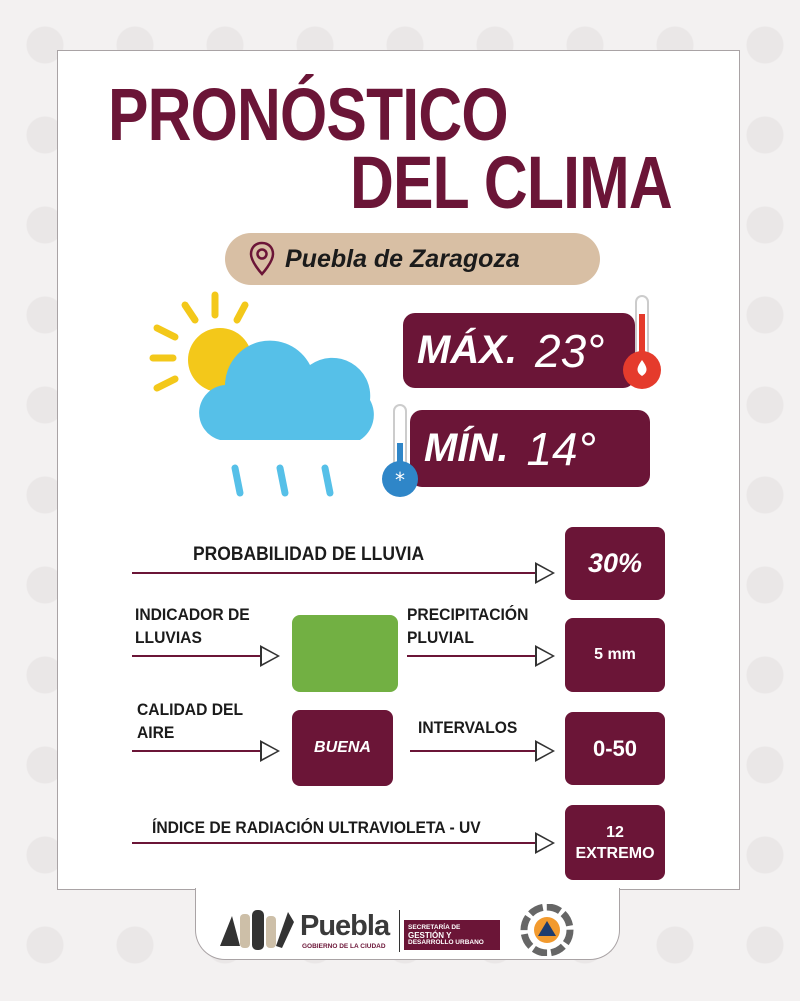 Image resolution: width=800 pixels, height=1001 pixels. What do you see at coordinates (344, 946) in the screenshot?
I see `footer-brand-sub: GOBIERNO DE LA CIUDAD` at bounding box center [344, 946].